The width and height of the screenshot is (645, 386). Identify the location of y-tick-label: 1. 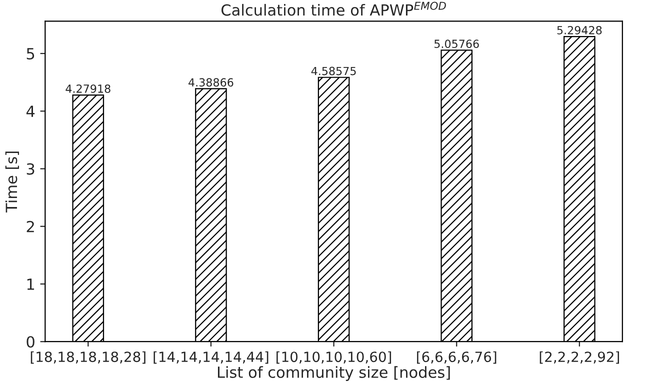
(30, 284).